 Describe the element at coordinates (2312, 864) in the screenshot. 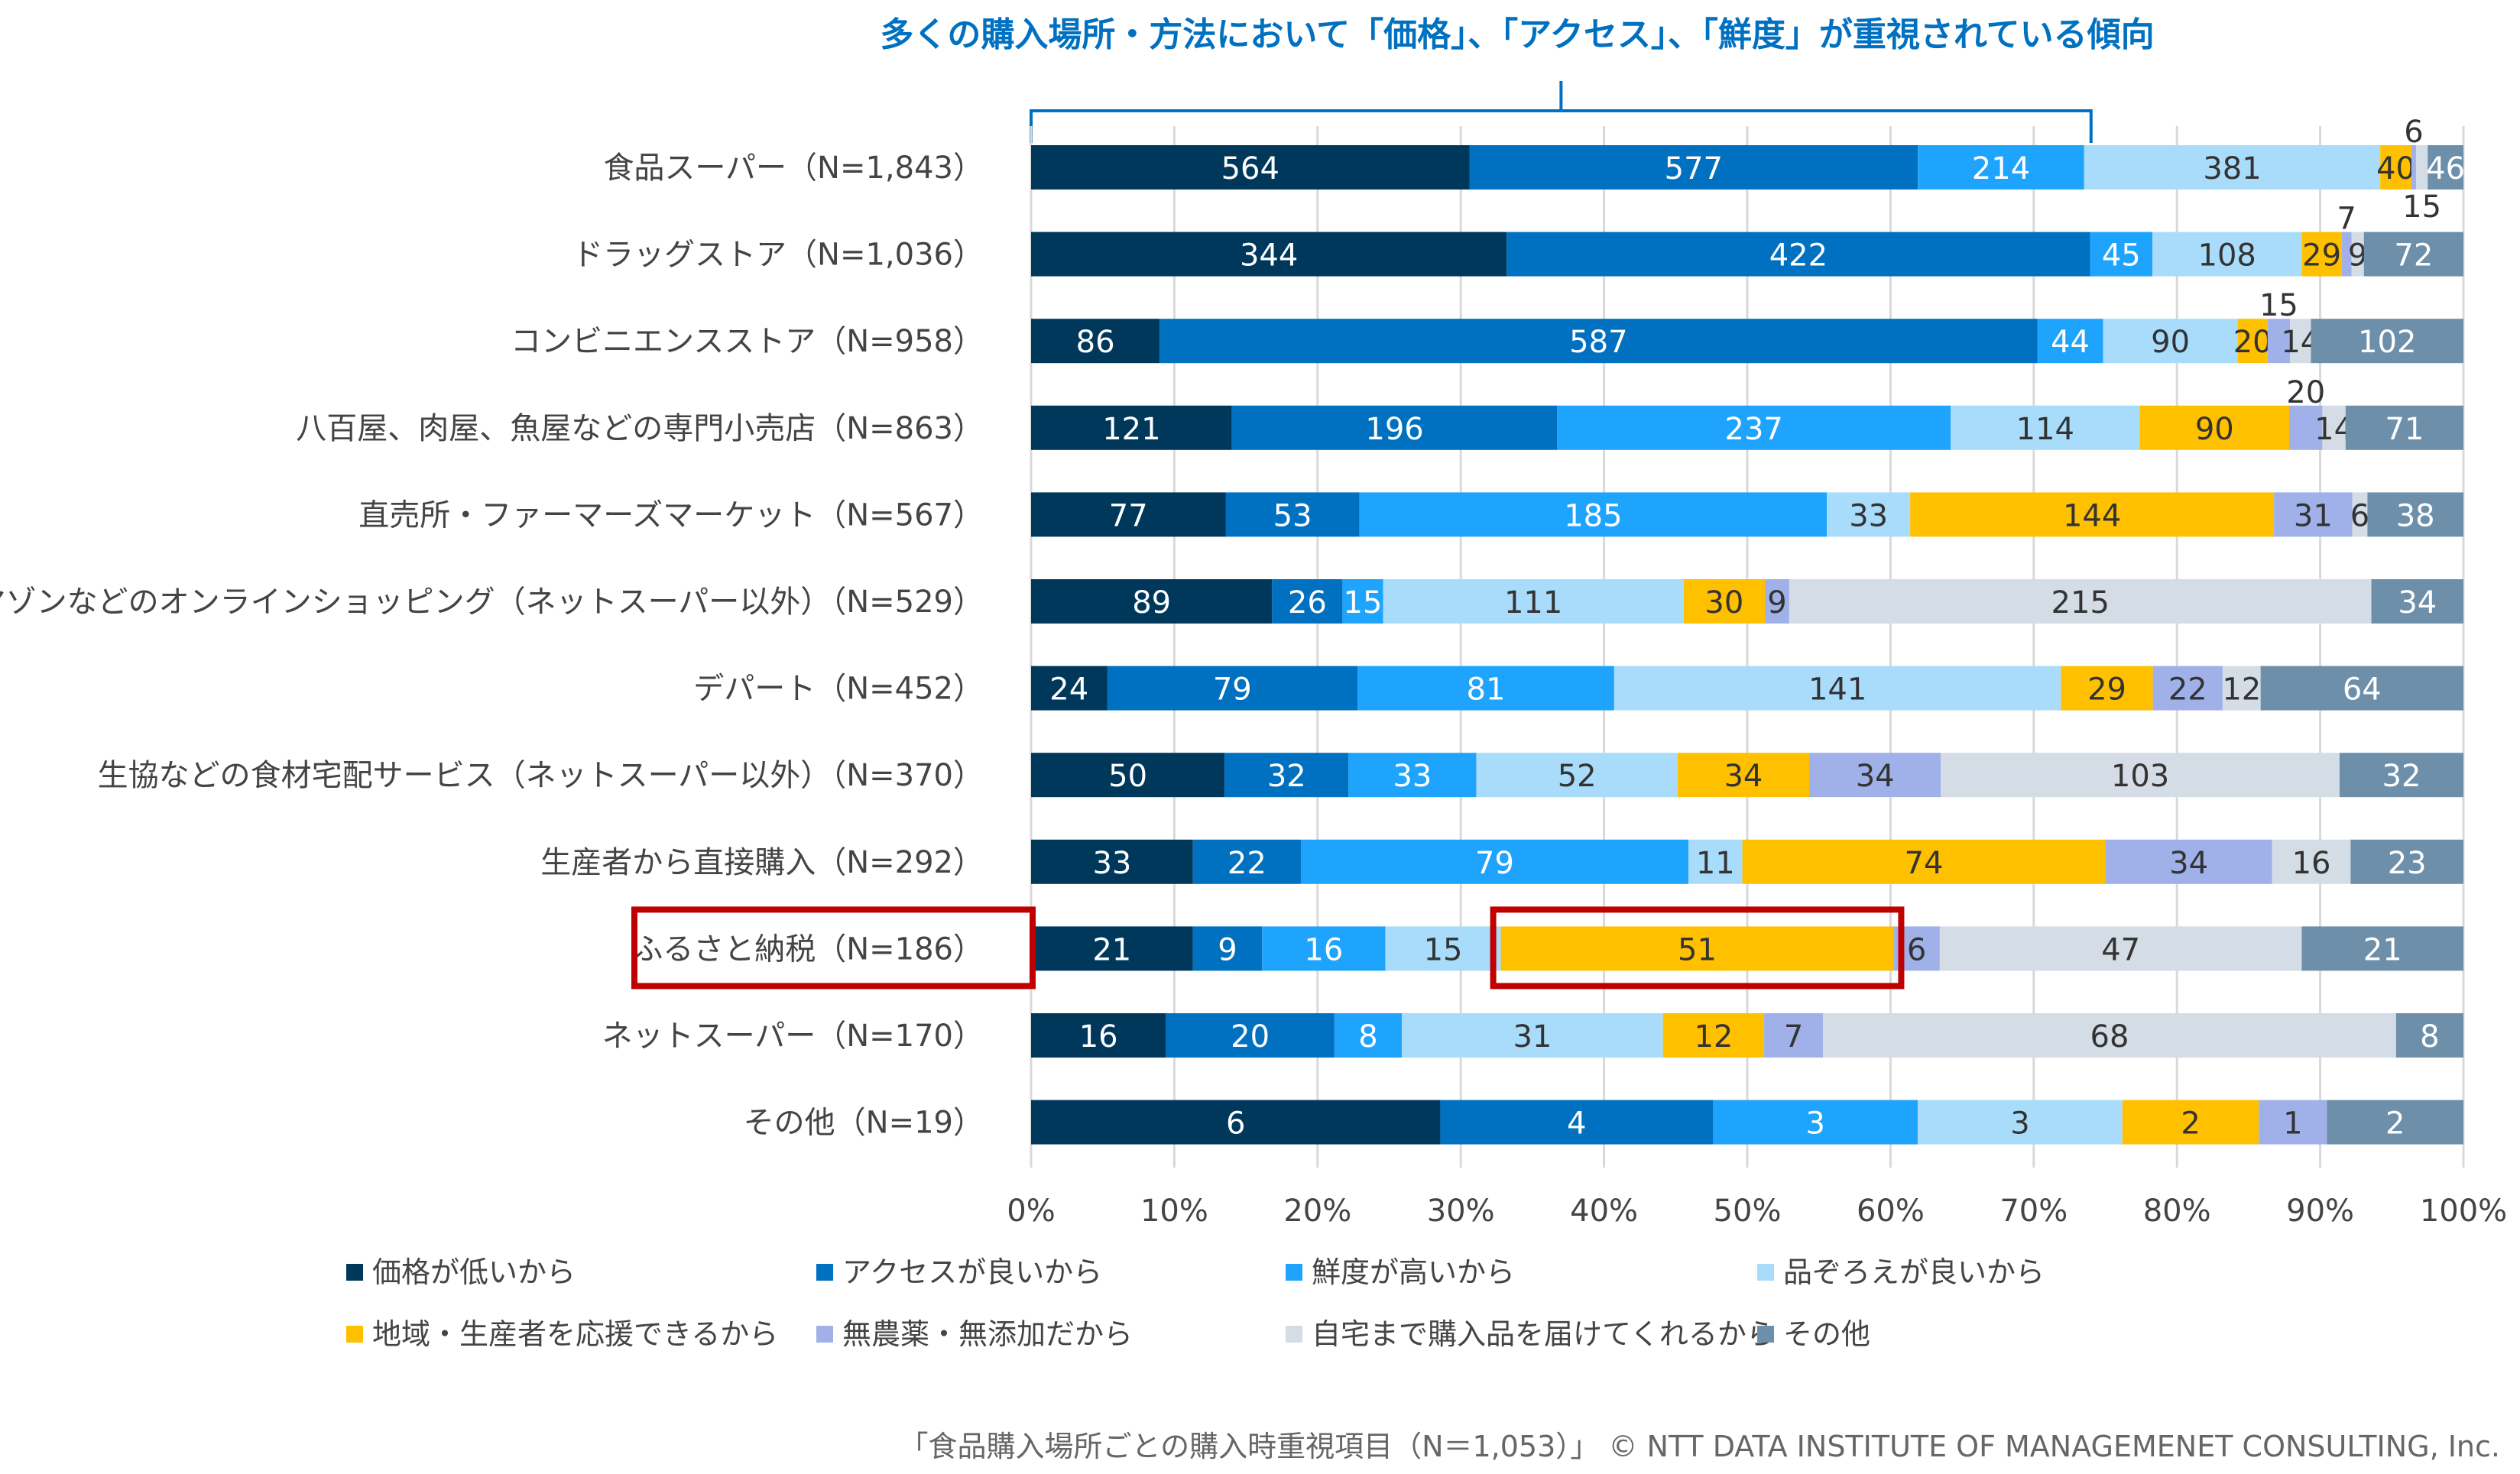

I see `data-label: 16` at that location.